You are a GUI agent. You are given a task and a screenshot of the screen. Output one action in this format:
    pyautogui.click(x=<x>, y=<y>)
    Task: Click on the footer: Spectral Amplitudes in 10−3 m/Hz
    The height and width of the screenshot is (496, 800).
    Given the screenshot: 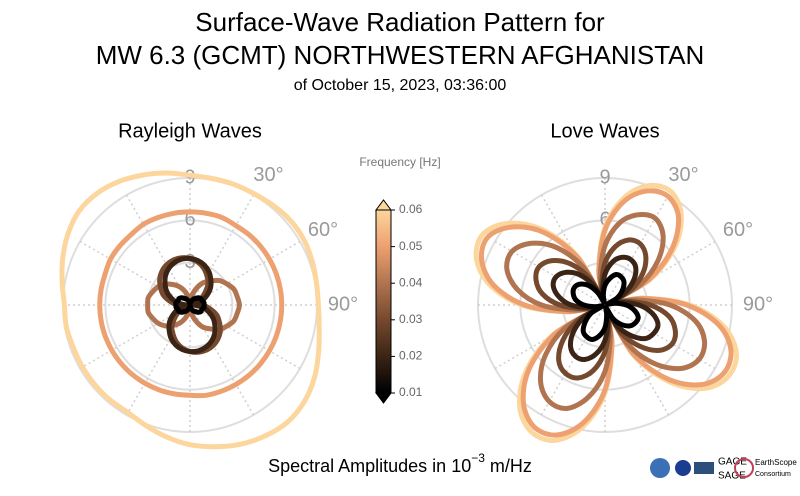 What is the action you would take?
    pyautogui.click(x=400, y=463)
    